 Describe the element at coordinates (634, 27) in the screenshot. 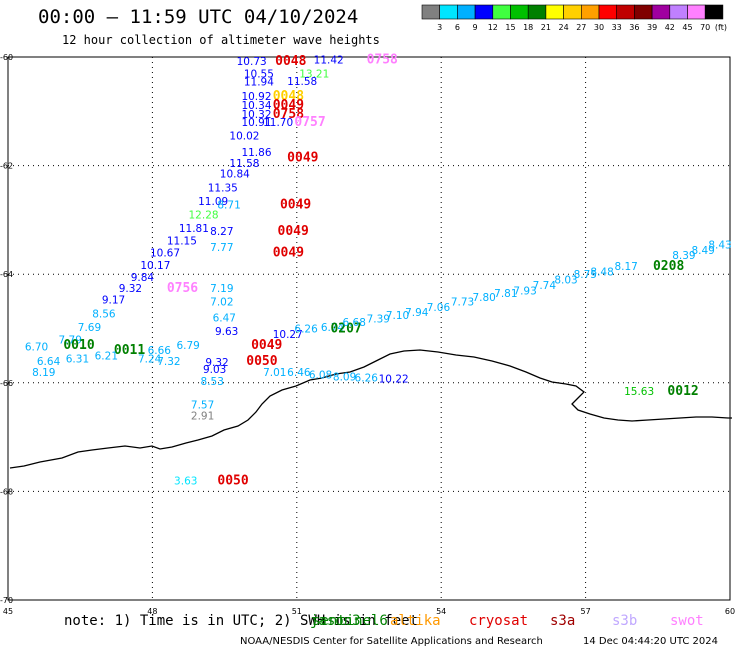

I see `colorbar-tick-label: 36` at that location.